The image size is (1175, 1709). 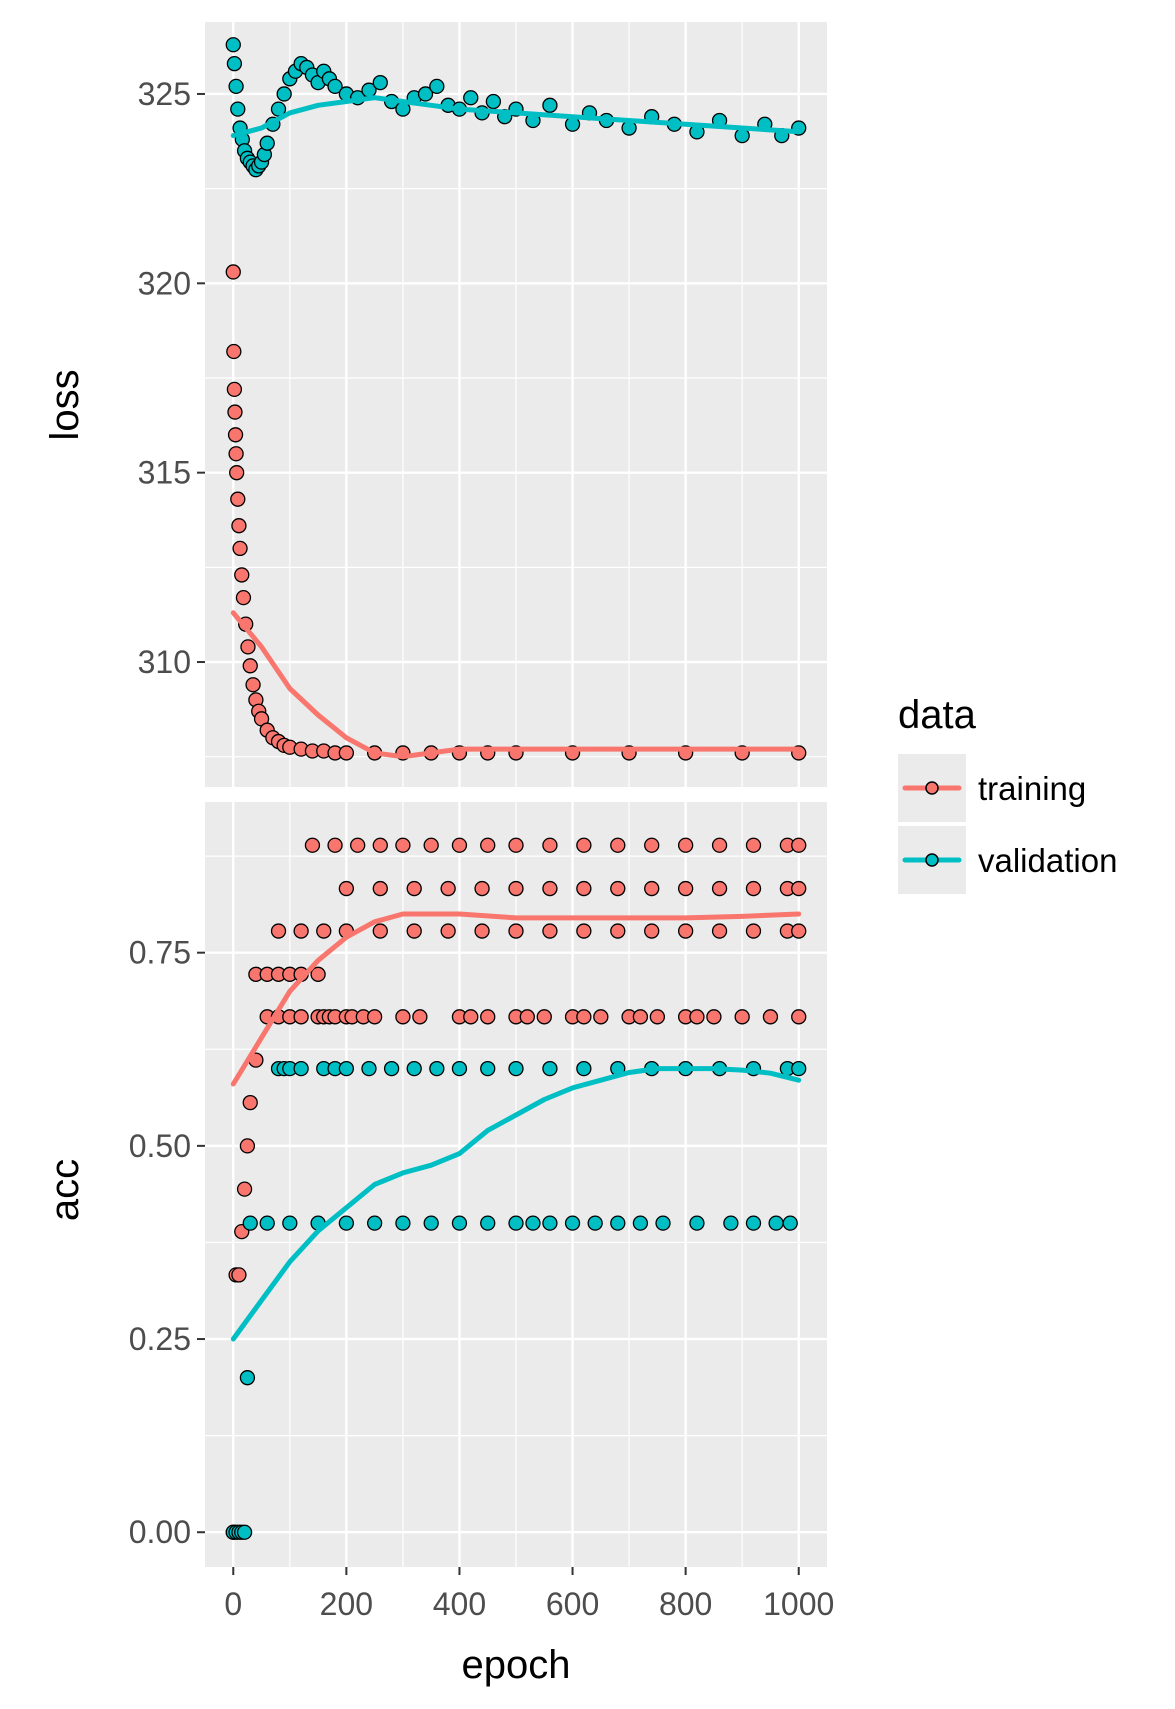 What do you see at coordinates (685, 1604) in the screenshot?
I see `x-tick-label: 800` at bounding box center [685, 1604].